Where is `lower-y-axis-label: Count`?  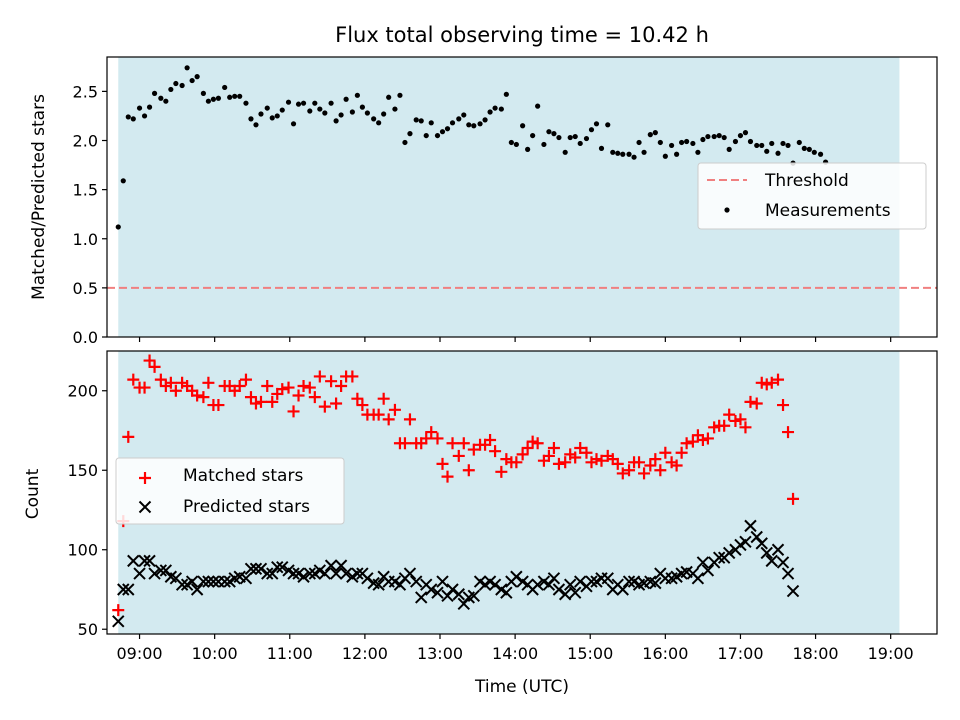 lower-y-axis-label: Count is located at coordinates (33, 493).